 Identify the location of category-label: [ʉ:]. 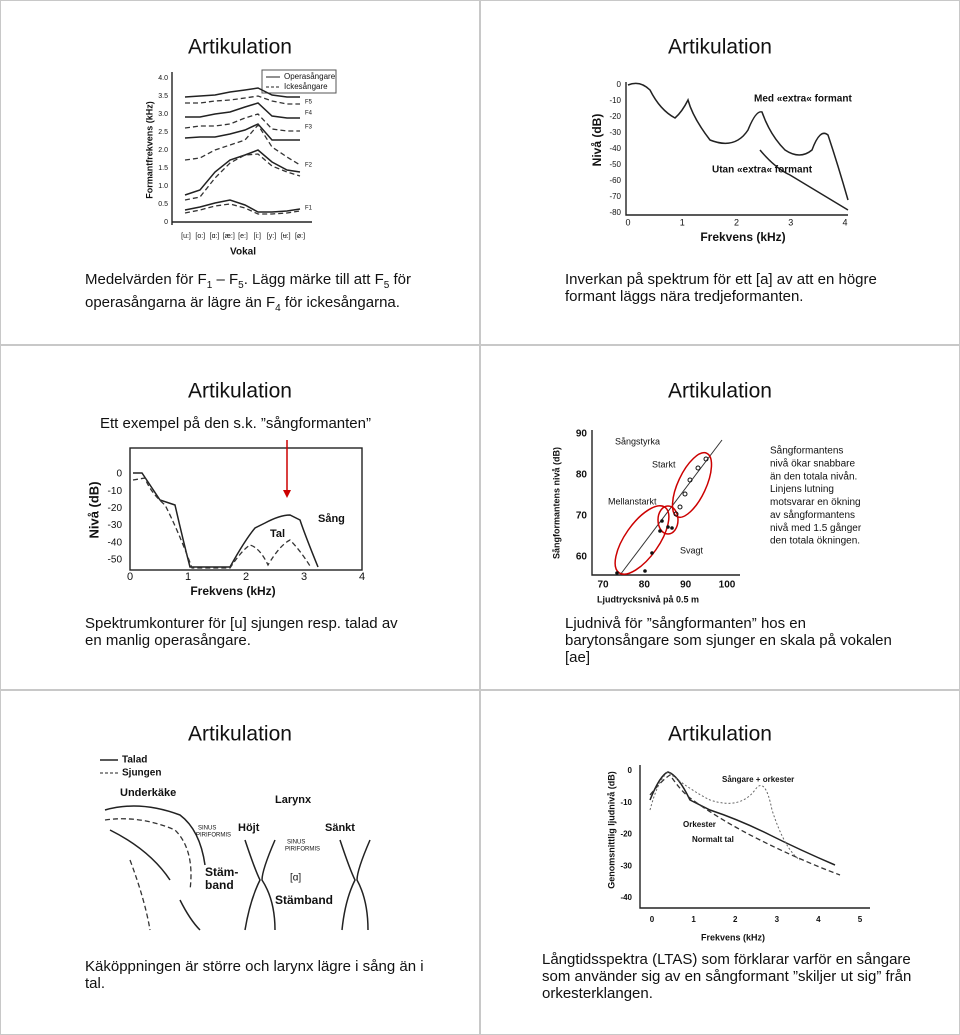
(286, 236).